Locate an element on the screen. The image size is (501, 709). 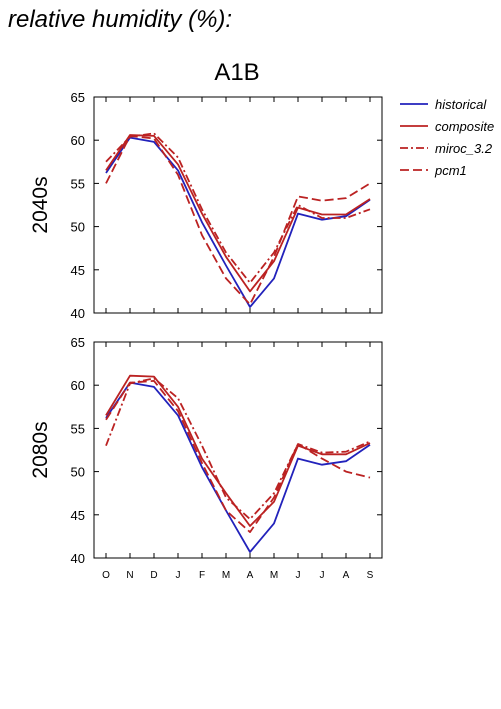
figure-title: relative humidity (%): is located at coordinates (120, 19).